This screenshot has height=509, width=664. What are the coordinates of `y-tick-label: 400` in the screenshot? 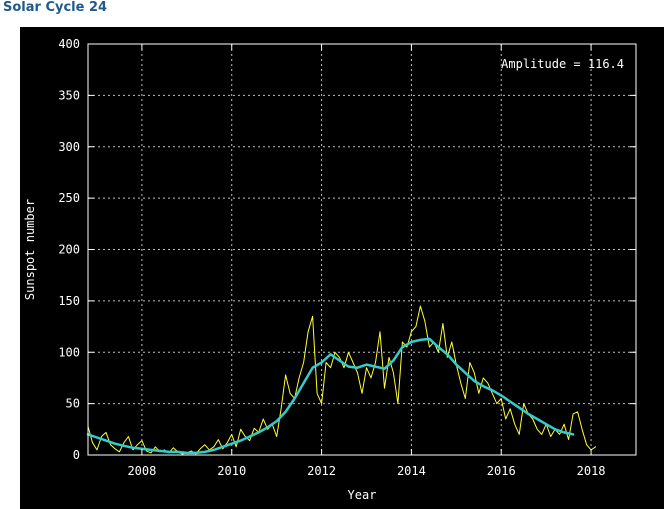 It's located at (69, 44).